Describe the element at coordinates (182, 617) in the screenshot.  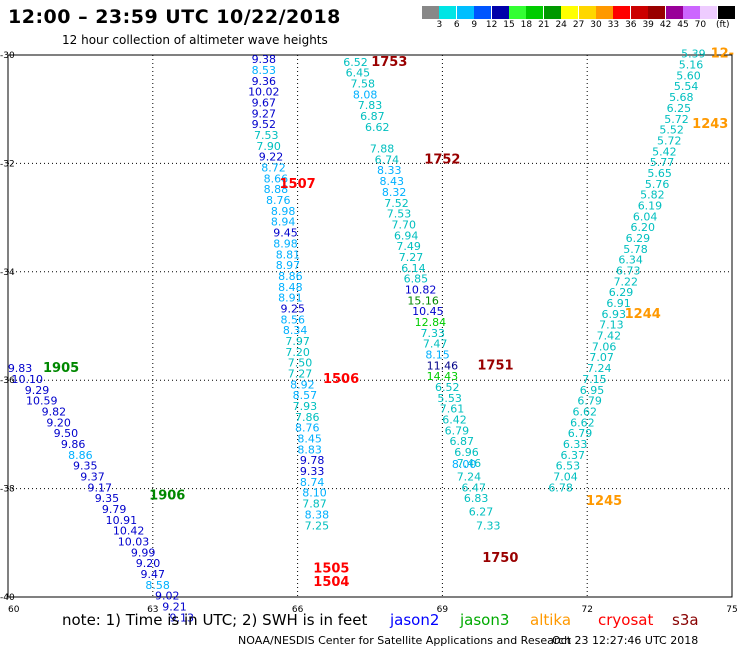
I see `wave-height-value: 9.13` at that location.